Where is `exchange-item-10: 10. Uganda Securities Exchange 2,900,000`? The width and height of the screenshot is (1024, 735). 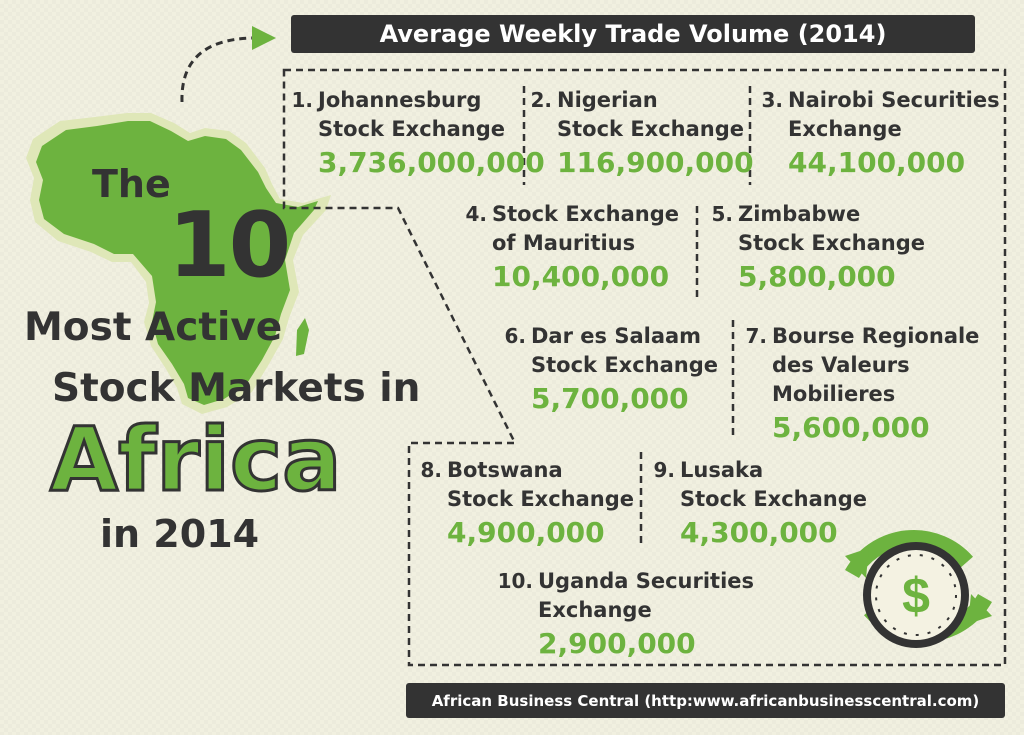
exchange-item-10: 10. Uganda Securities Exchange 2,900,000 is located at coordinates (626, 615).